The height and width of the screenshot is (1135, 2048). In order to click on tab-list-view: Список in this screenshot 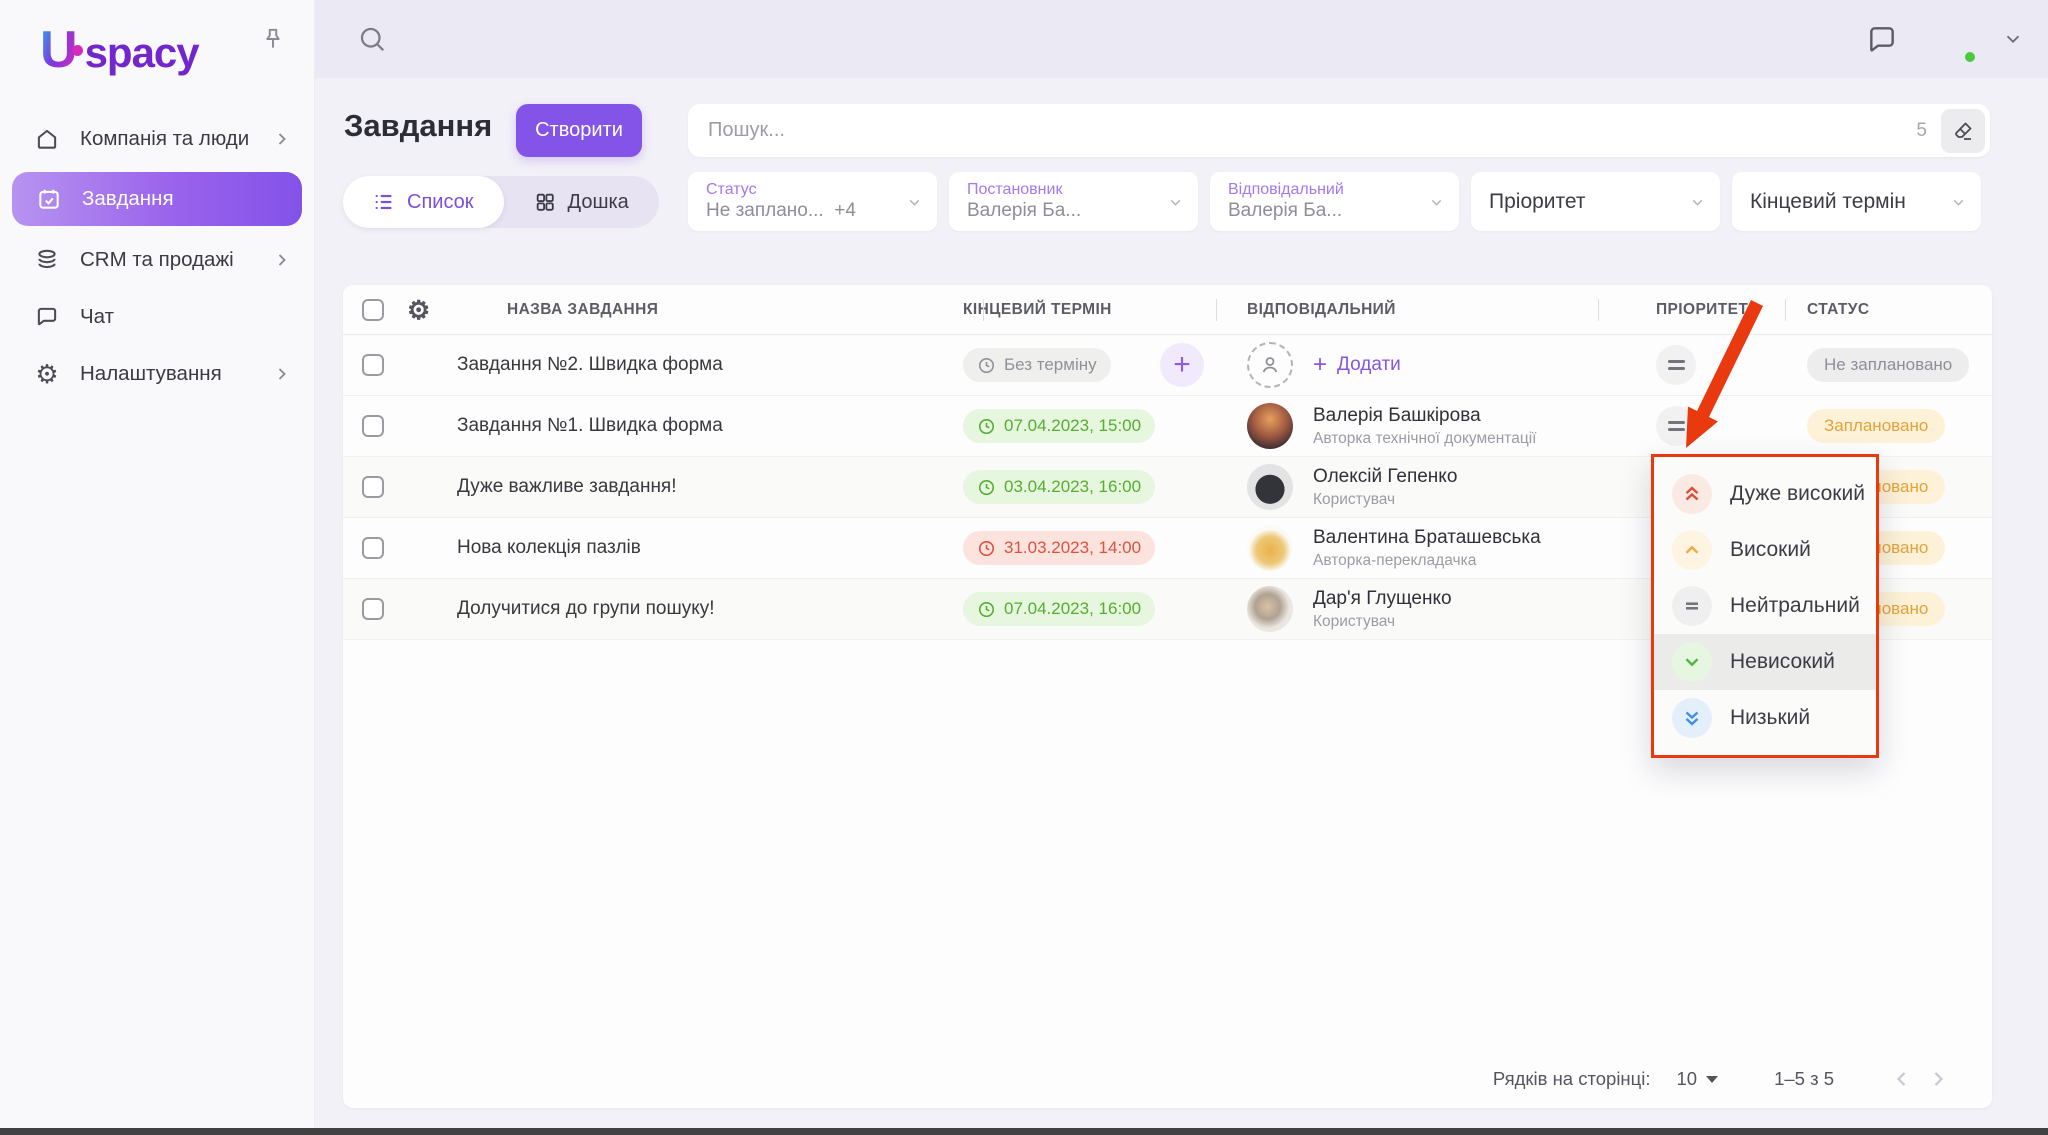, I will do `click(423, 202)`.